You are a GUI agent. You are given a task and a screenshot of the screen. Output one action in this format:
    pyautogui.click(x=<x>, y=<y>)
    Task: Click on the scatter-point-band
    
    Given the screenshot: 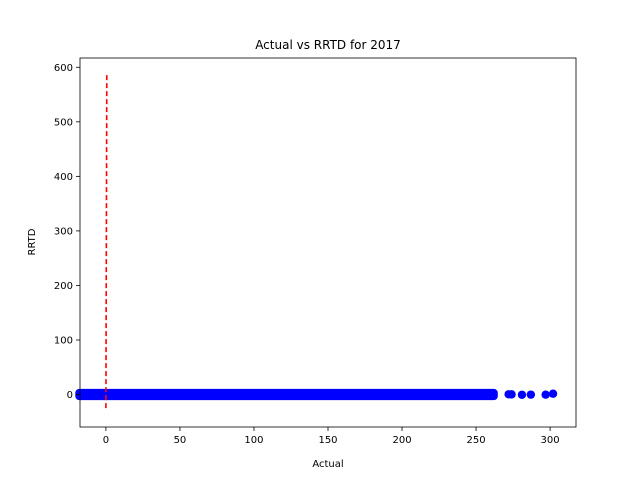 What is the action you would take?
    pyautogui.click(x=286, y=394)
    